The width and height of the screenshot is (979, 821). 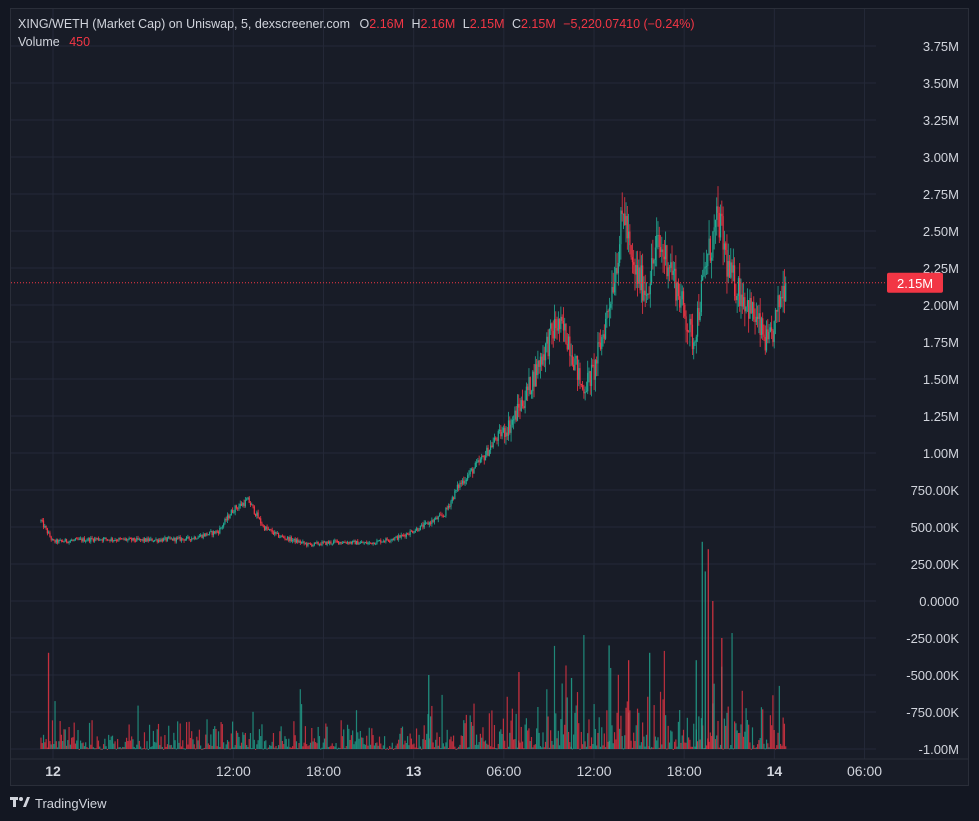 I want to click on volume-spike-bar, so click(x=702, y=645).